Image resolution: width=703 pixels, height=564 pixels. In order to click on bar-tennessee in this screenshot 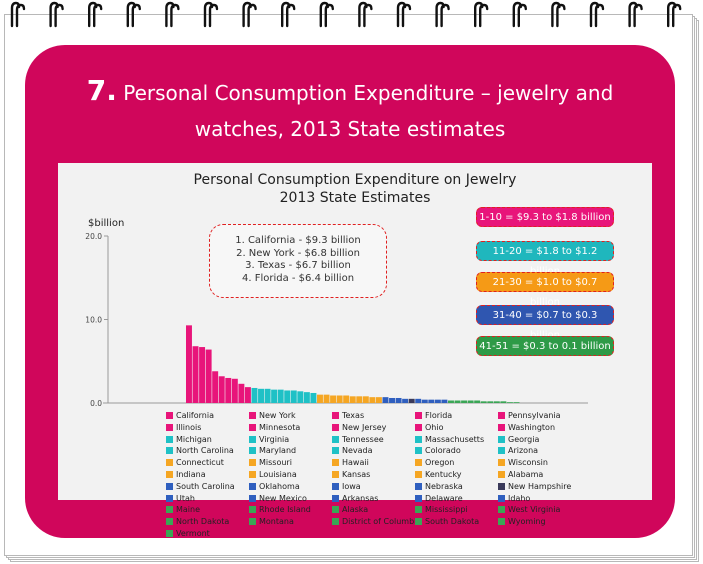, I will do `click(267, 395)`.